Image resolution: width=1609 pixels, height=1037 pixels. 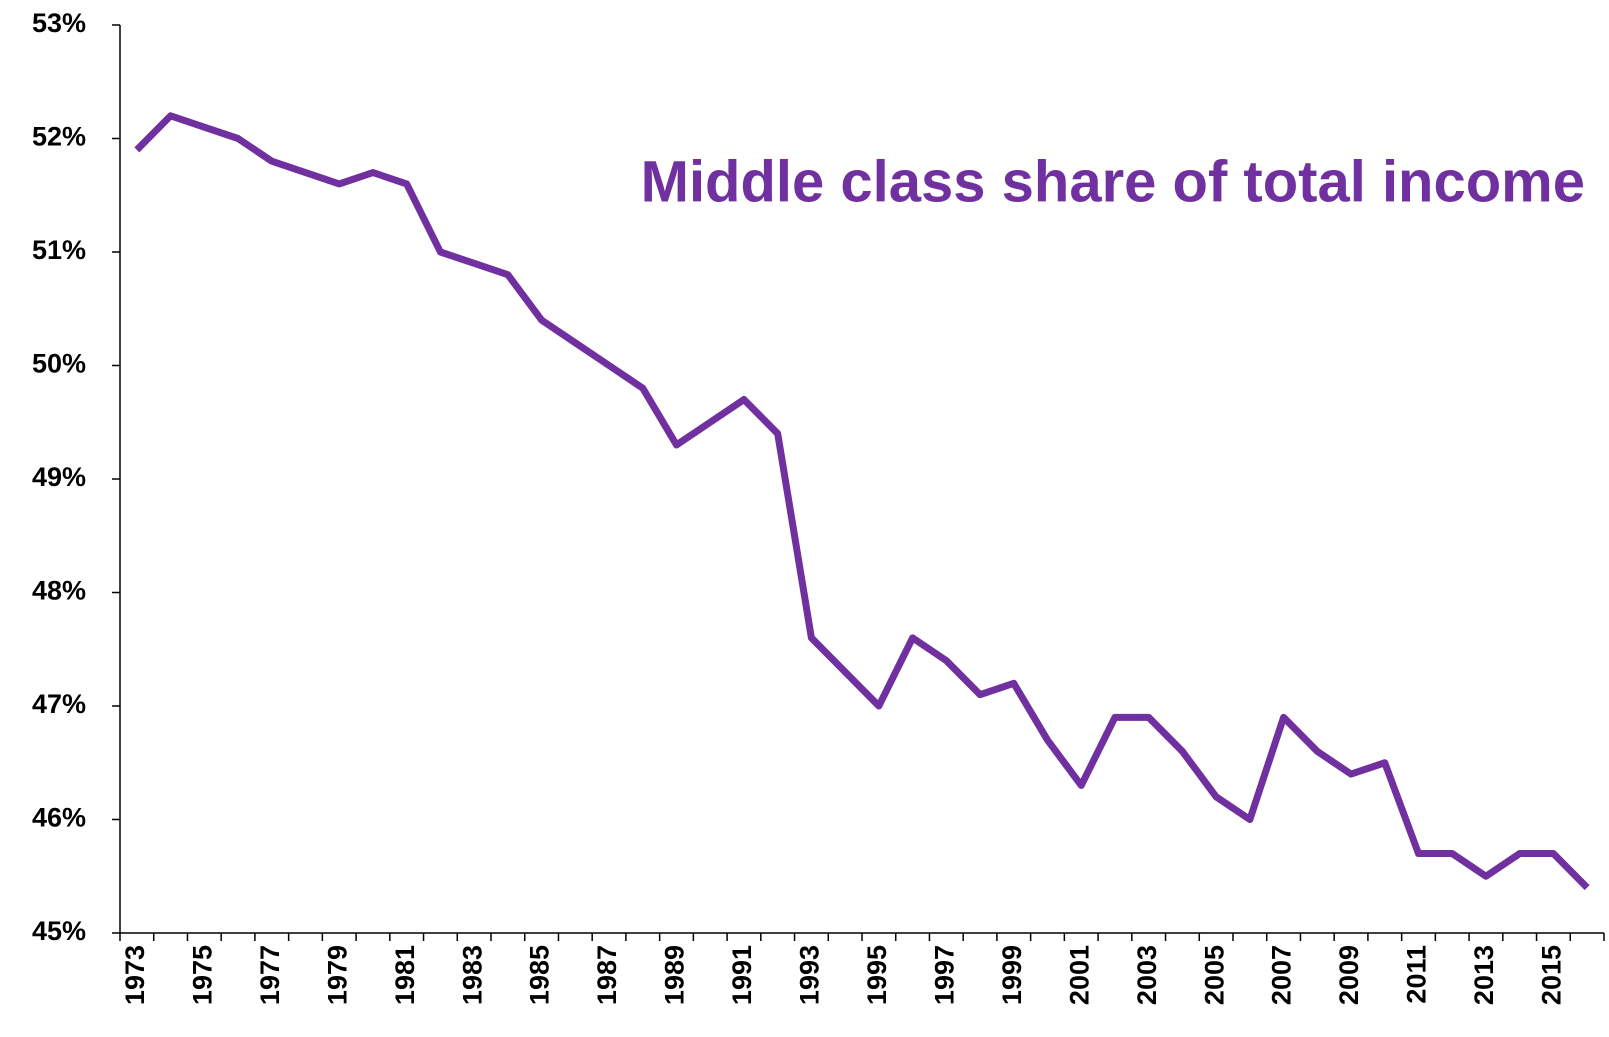 I want to click on x-tick-label: 1993, so click(x=810, y=975).